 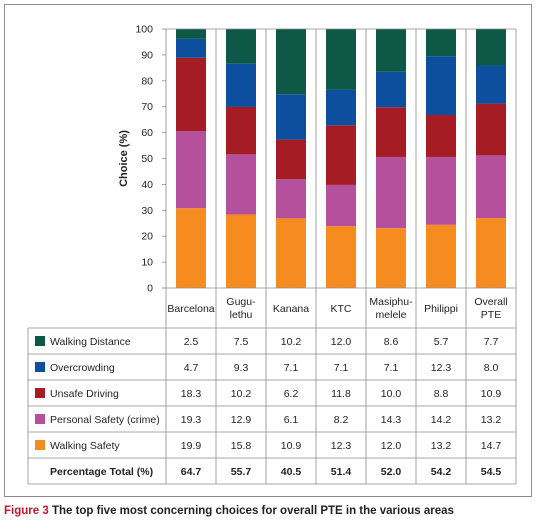 I want to click on table-cell: 18.3, so click(x=191, y=394).